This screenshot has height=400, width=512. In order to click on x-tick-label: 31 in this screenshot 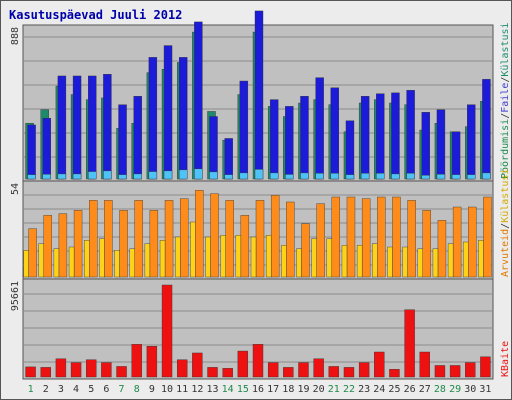, I will do `click(485, 389)`.